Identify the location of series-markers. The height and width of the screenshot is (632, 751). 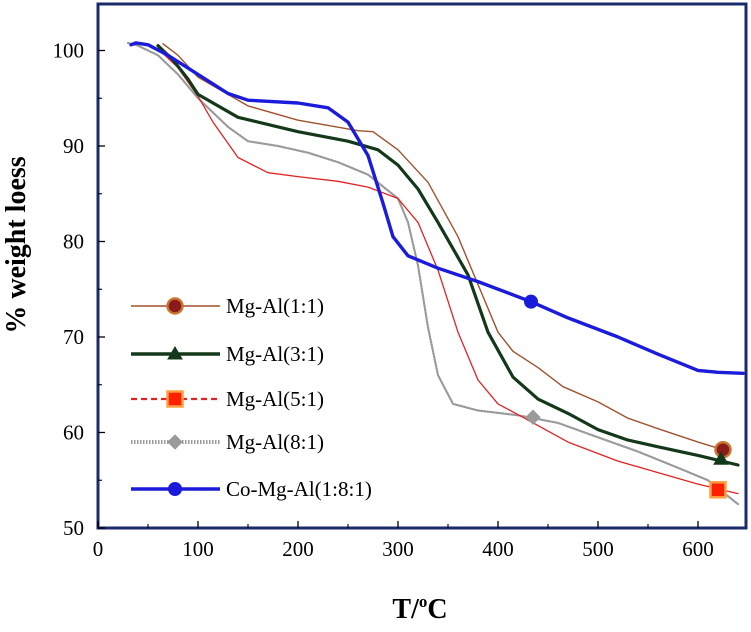
(628, 396).